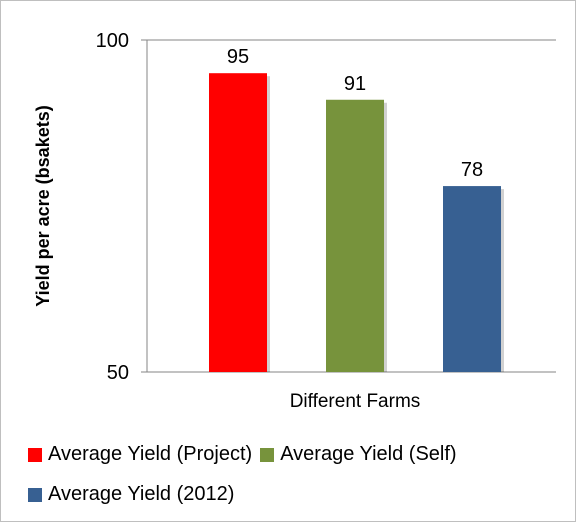 Image resolution: width=576 pixels, height=523 pixels. Describe the element at coordinates (267, 454) in the screenshot. I see `legend-swatch-self` at that location.